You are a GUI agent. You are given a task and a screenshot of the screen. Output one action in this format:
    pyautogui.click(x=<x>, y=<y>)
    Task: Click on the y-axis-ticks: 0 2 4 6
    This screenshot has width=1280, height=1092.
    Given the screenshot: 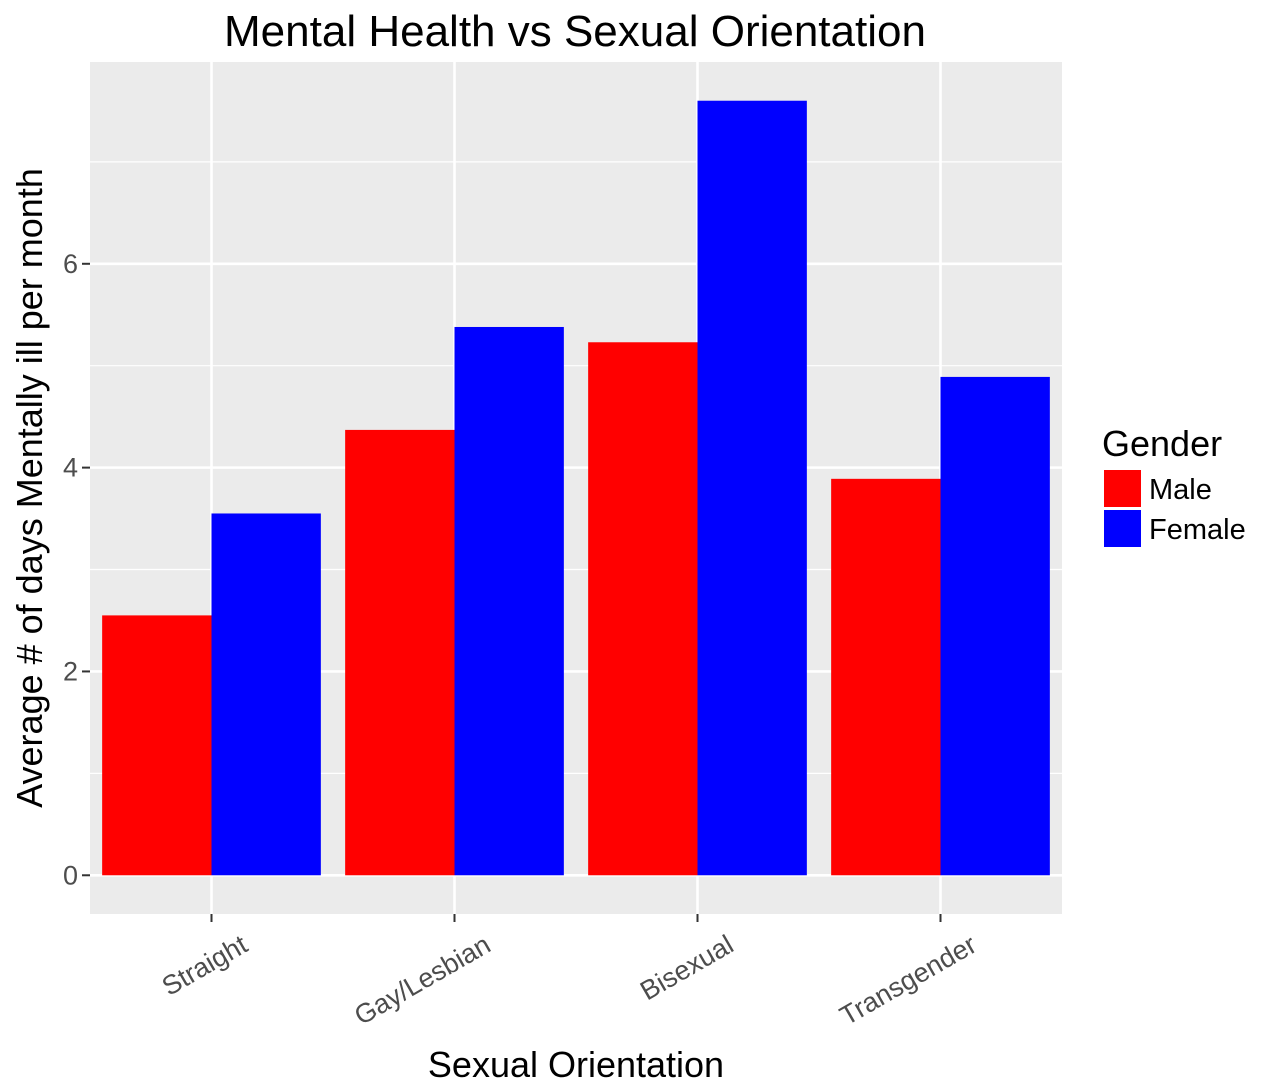 What is the action you would take?
    pyautogui.click(x=76, y=569)
    